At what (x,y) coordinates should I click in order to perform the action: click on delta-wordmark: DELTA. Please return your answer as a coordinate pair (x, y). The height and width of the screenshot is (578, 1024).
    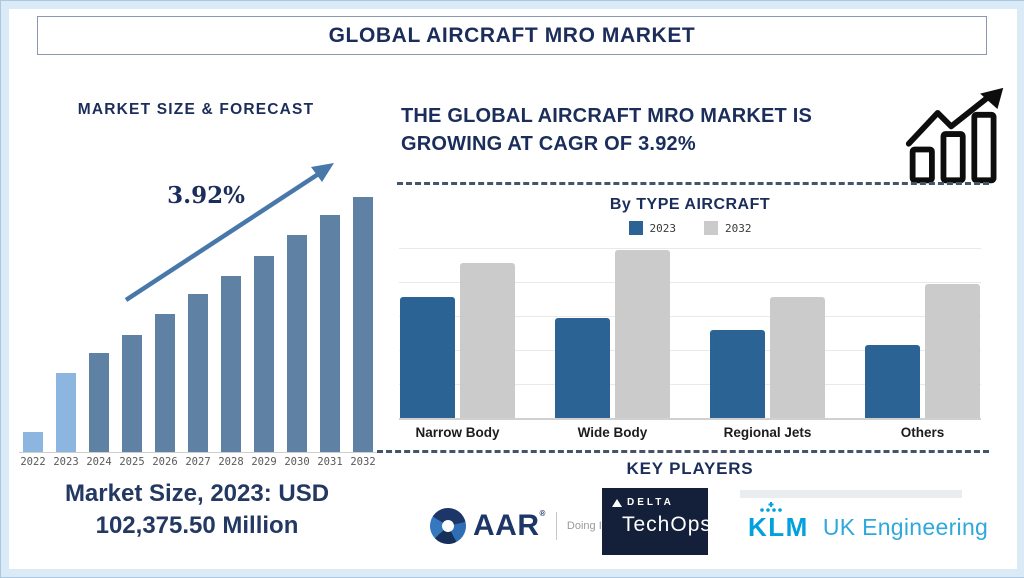
    Looking at the image, I should click on (650, 502).